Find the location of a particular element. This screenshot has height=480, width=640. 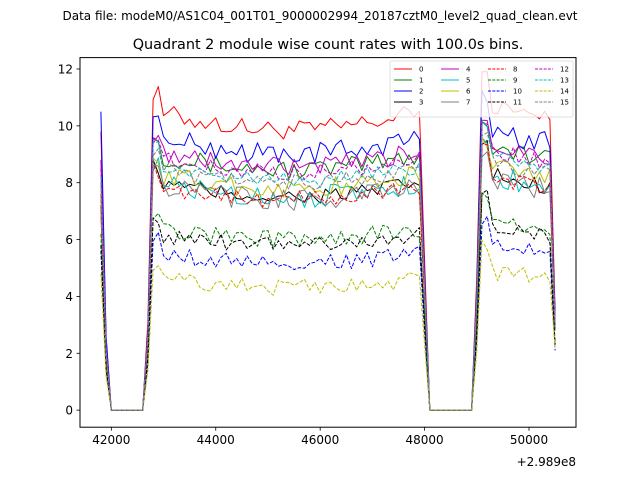

legend-label-11: 11 is located at coordinates (517, 103).